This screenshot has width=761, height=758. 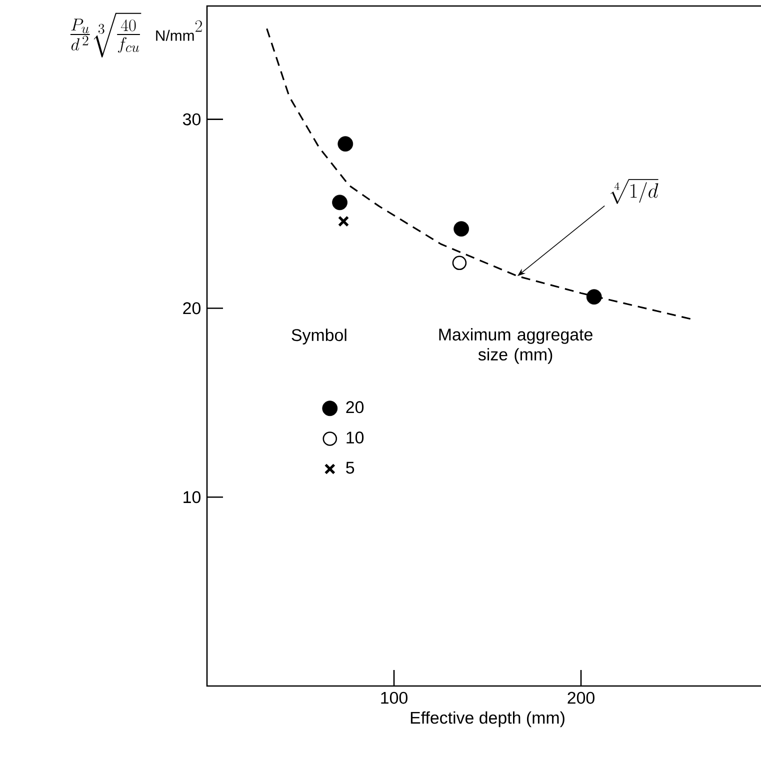 What do you see at coordinates (581, 698) in the screenshot?
I see `x-tick-label: 200` at bounding box center [581, 698].